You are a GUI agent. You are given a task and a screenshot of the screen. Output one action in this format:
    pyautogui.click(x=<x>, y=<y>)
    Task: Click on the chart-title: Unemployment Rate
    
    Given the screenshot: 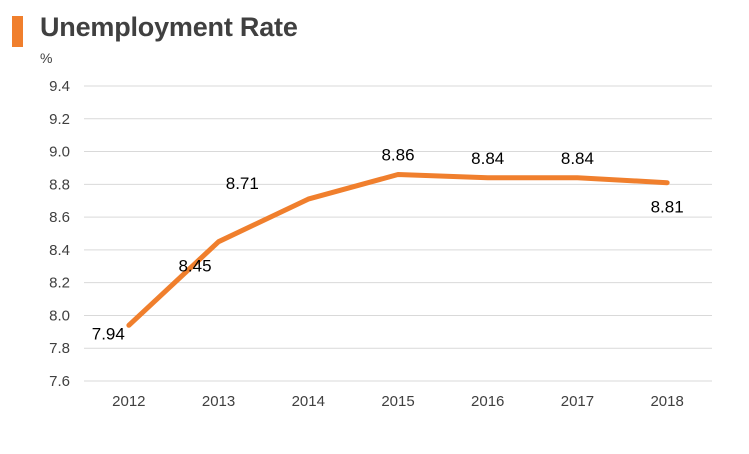 What is the action you would take?
    pyautogui.click(x=169, y=27)
    